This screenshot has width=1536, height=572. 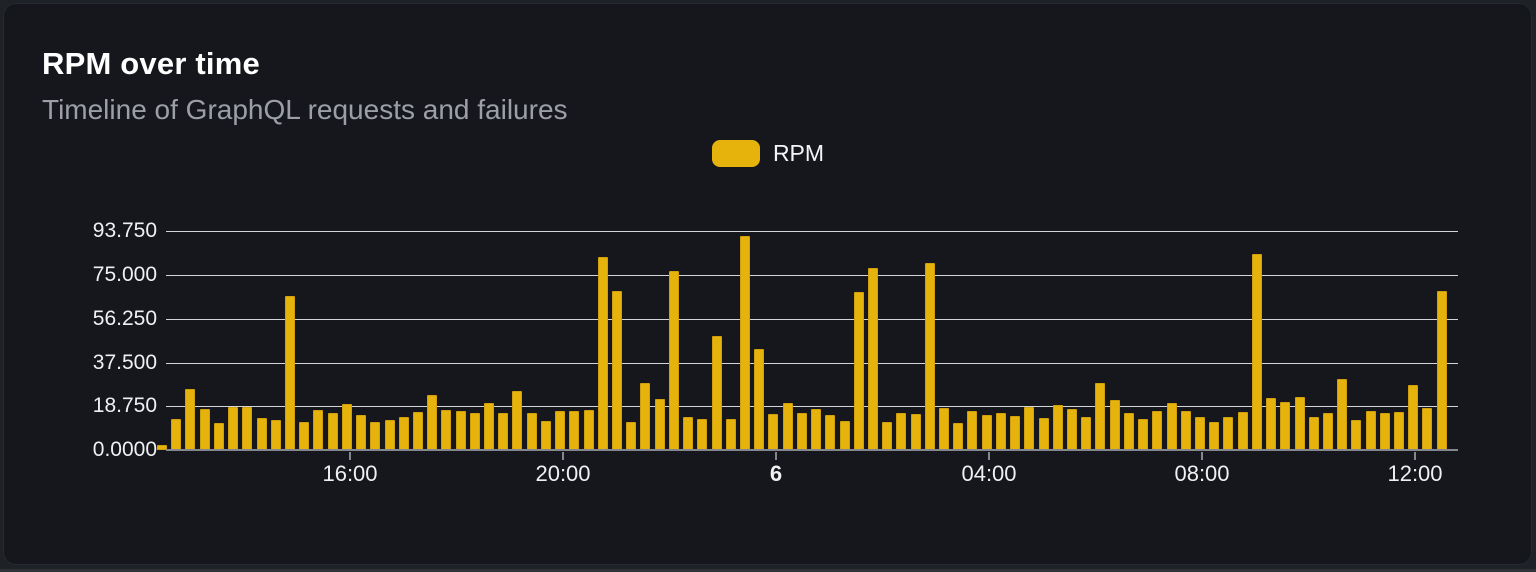 I want to click on y-axis-label: 93.750, so click(x=124, y=231).